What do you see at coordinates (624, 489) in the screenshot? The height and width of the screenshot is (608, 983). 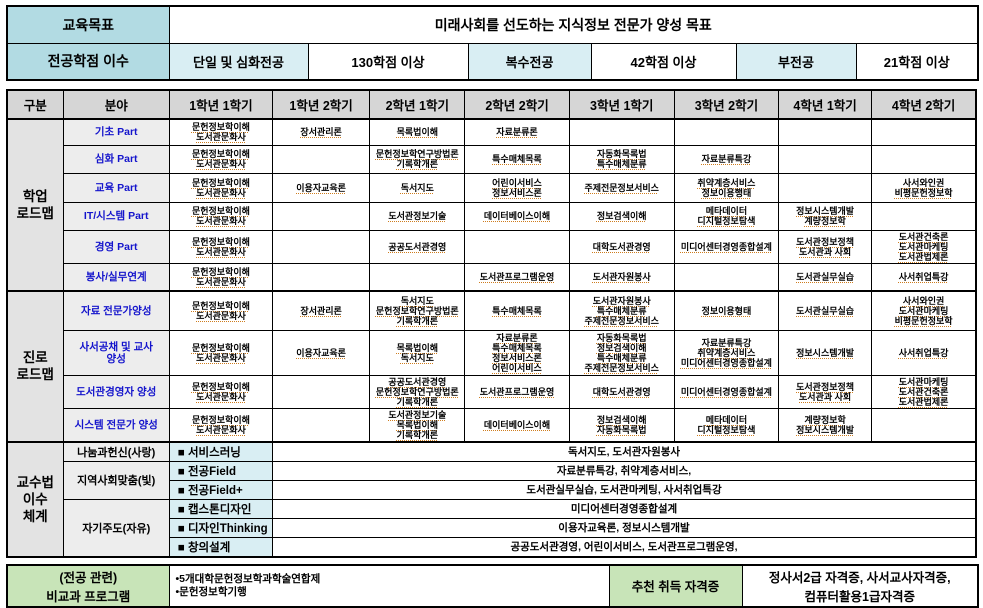 I see `pedagogy-item-courses: 도서관실무실습, 도서관마케팅, 사서취업특강` at bounding box center [624, 489].